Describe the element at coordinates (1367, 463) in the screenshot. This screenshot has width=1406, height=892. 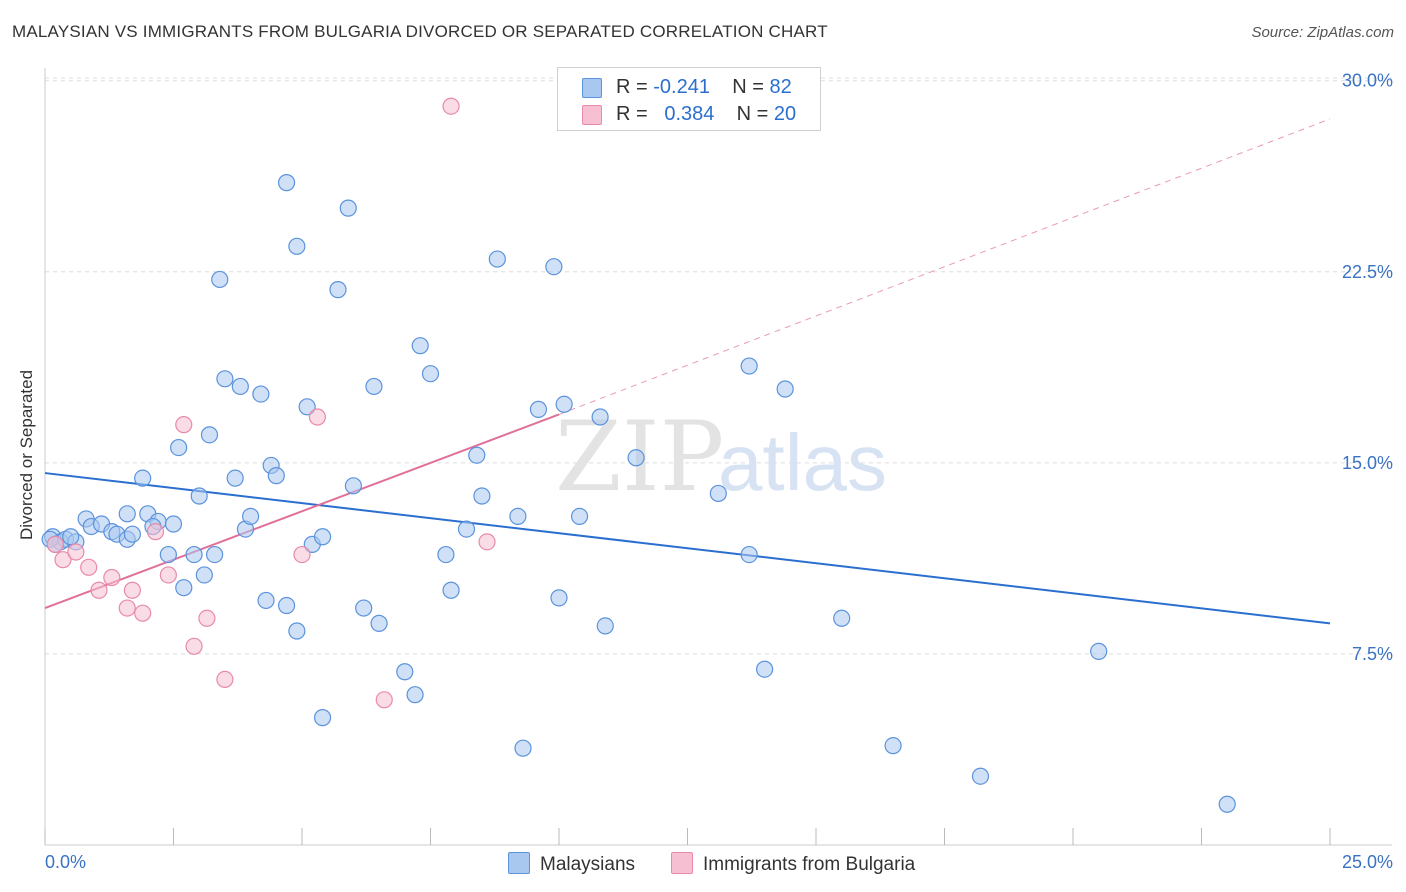
I see `y-tick-label: 15.0%` at that location.